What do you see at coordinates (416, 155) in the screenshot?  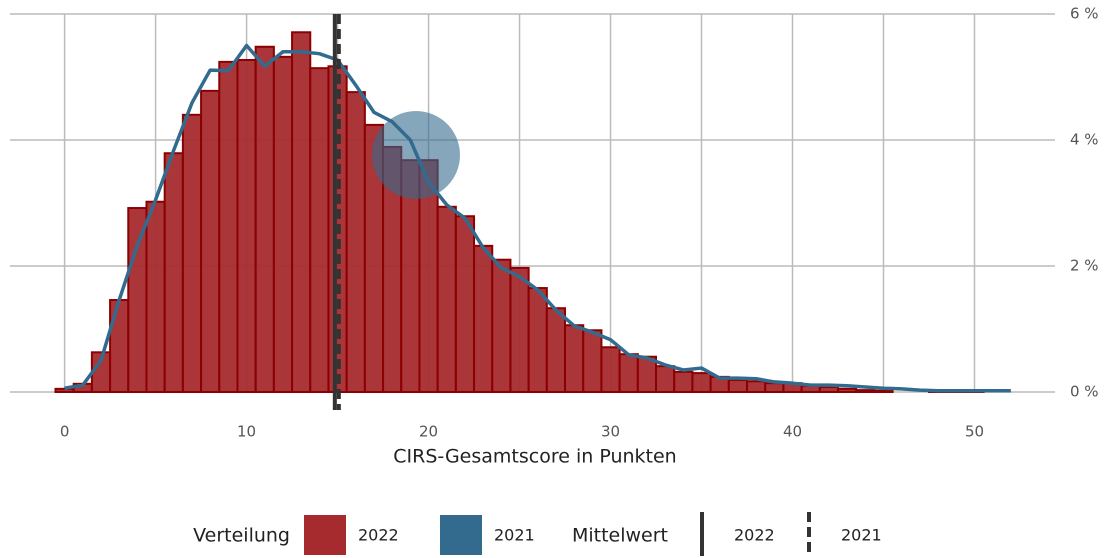 I see `highlight-circle` at bounding box center [416, 155].